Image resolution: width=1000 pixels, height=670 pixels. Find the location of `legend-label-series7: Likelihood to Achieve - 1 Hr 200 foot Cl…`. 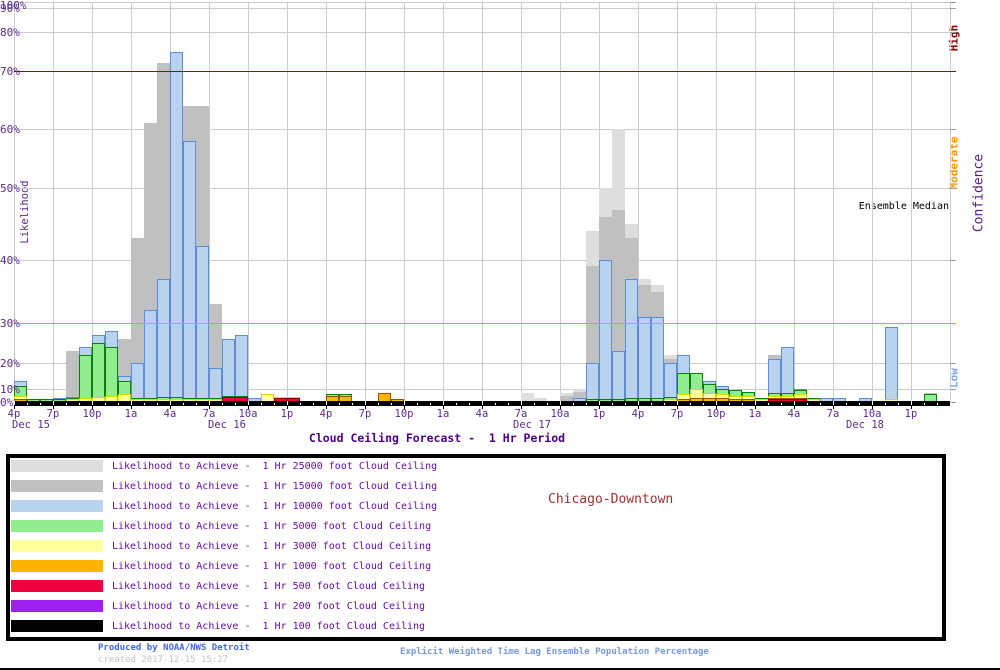

legend-label-series7: Likelihood to Achieve - 1 Hr 200 foot Cl… is located at coordinates (269, 606).